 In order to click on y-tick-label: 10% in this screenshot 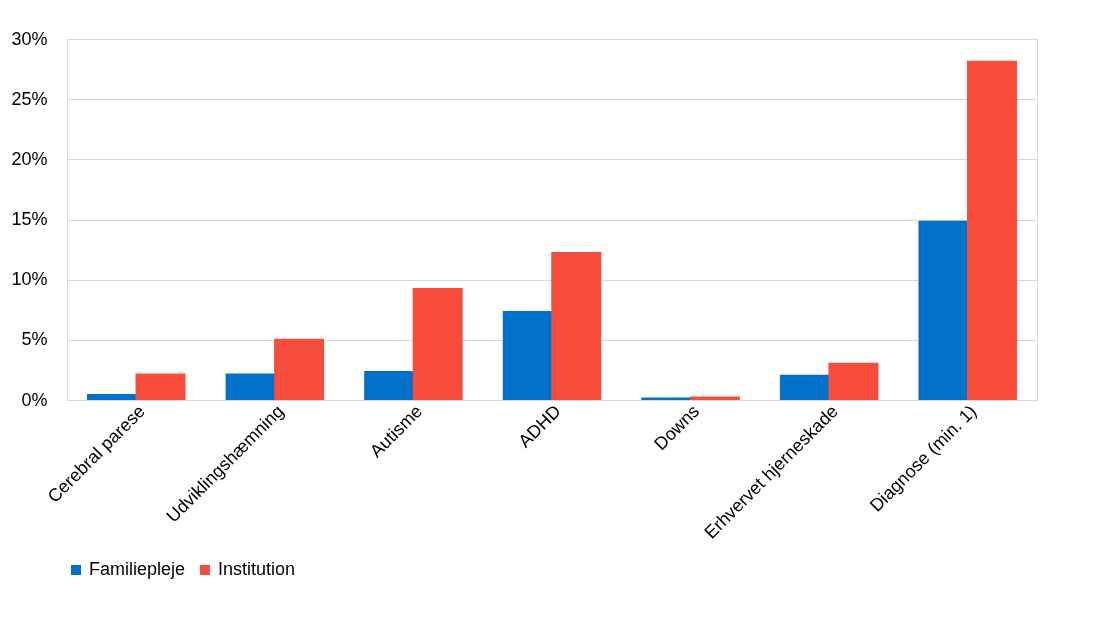, I will do `click(29, 279)`.